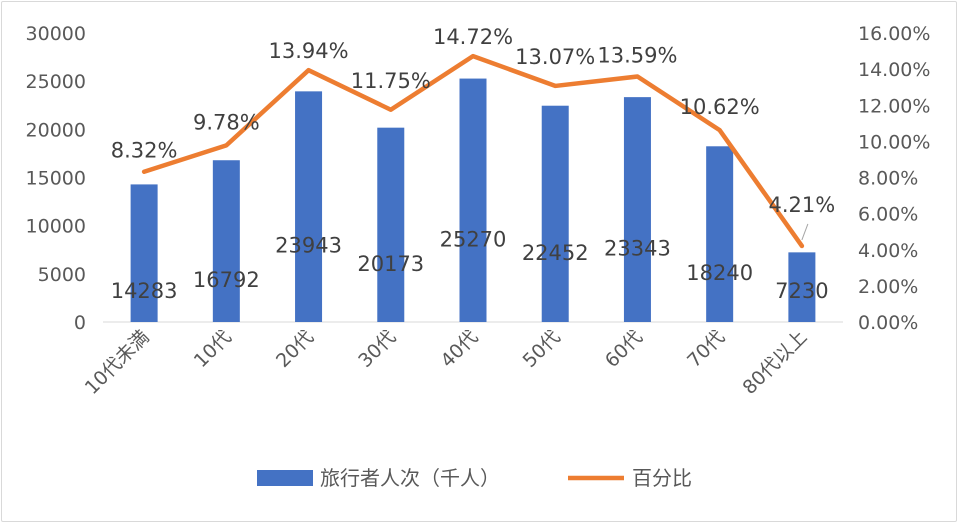  Describe the element at coordinates (888, 287) in the screenshot. I see `y-right-tick-label: 2.00%` at that location.